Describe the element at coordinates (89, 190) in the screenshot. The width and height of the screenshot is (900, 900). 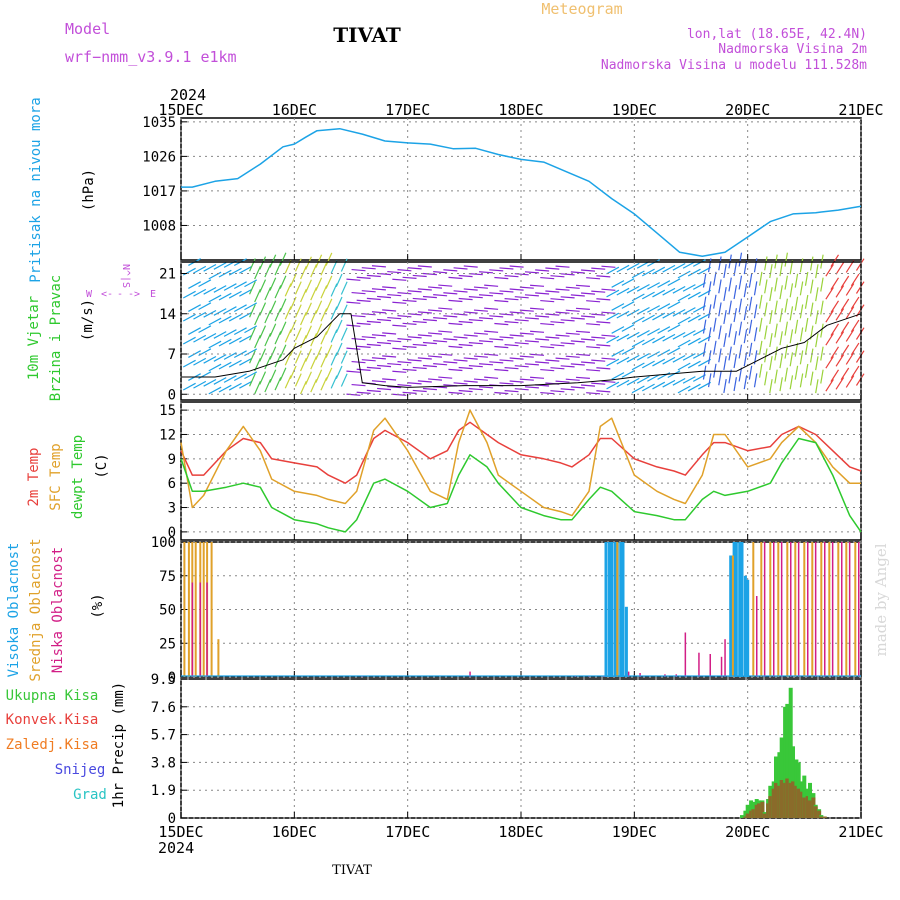
I see `pressure-unit: (hPa)` at that location.